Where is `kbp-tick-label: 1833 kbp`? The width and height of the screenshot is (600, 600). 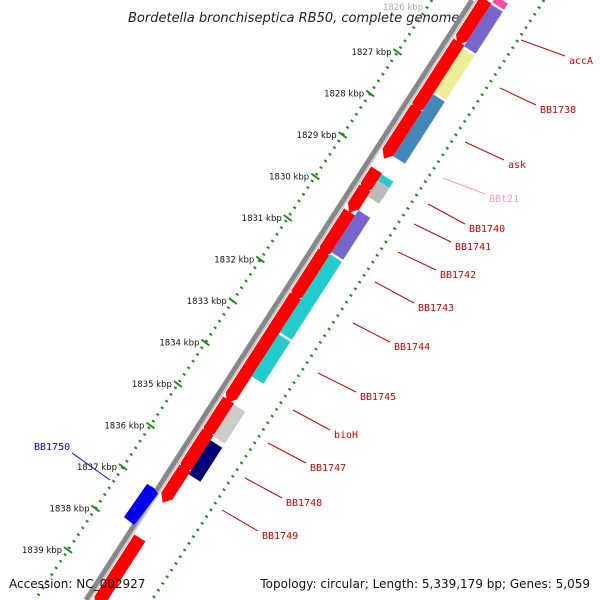 kbp-tick-label: 1833 kbp is located at coordinates (207, 302).